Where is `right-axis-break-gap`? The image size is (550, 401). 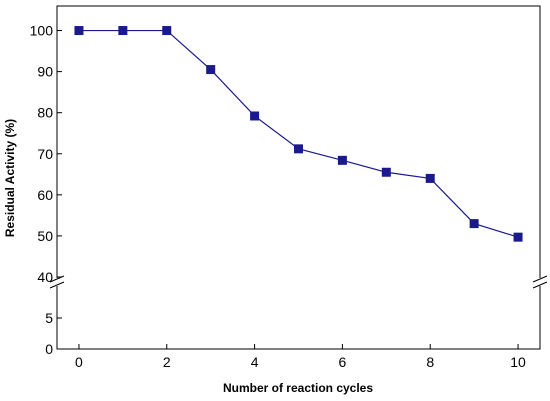
right-axis-break-gap is located at coordinates (540, 282).